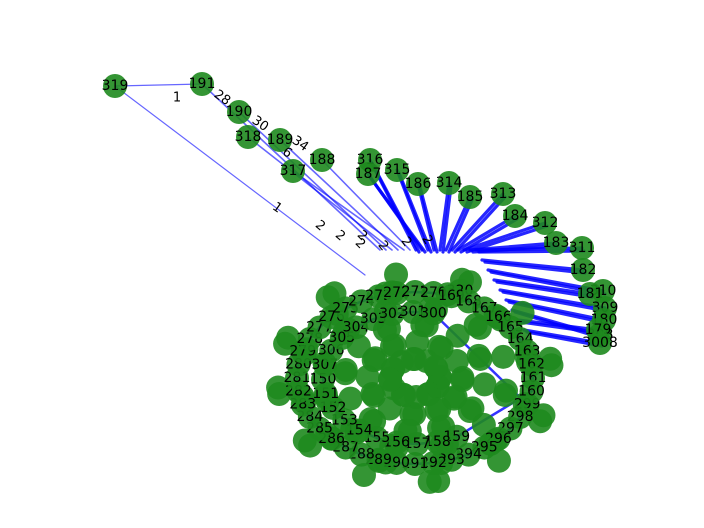 The height and width of the screenshot is (528, 704). I want to click on node-label: 3008, so click(600, 343).